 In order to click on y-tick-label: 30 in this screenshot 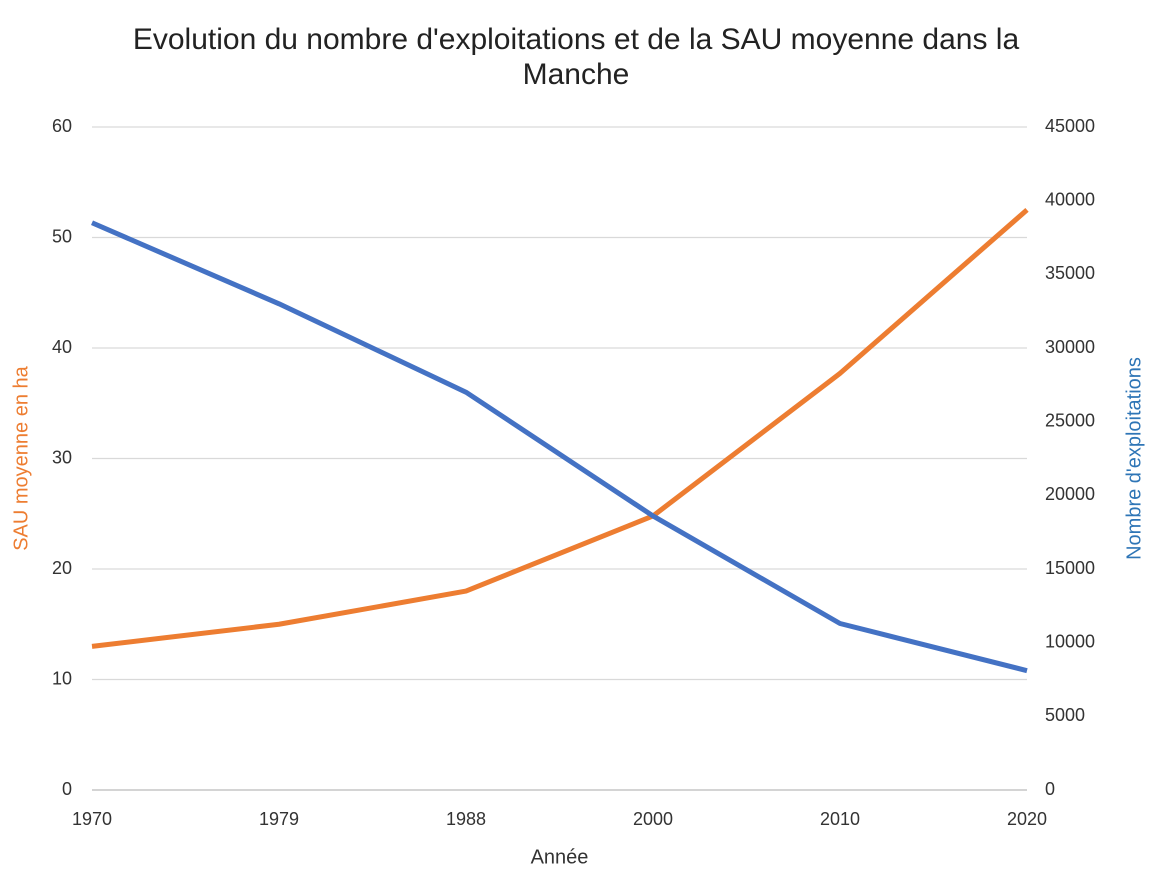, I will do `click(62, 457)`.